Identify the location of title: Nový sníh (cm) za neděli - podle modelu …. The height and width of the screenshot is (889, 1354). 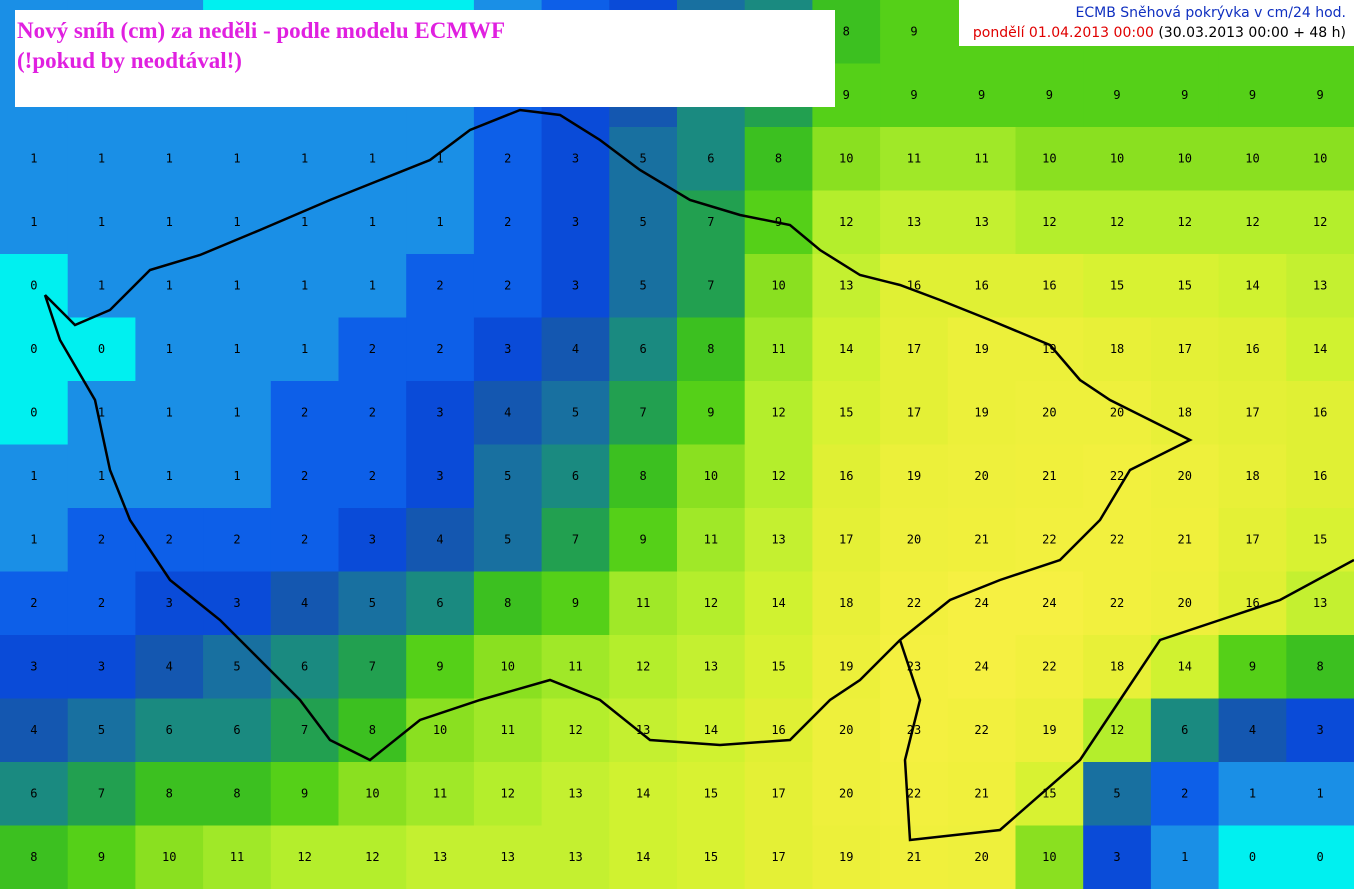
(261, 30).